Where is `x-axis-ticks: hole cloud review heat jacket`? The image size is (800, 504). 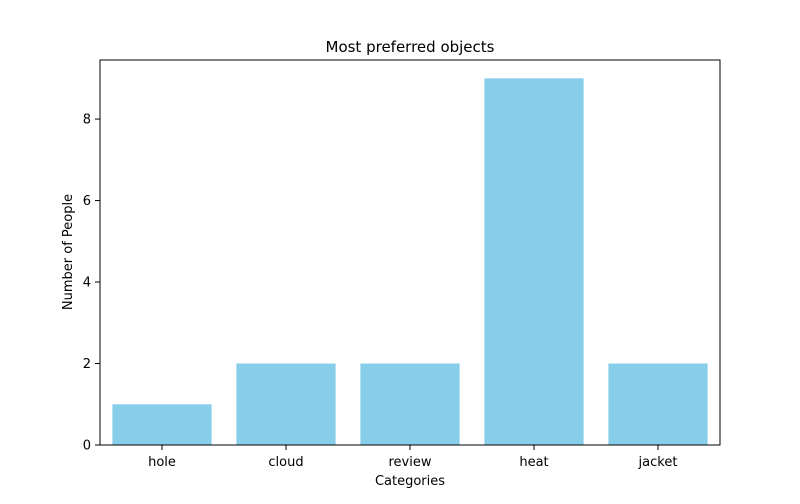 x-axis-ticks: hole cloud review heat jacket is located at coordinates (412, 457).